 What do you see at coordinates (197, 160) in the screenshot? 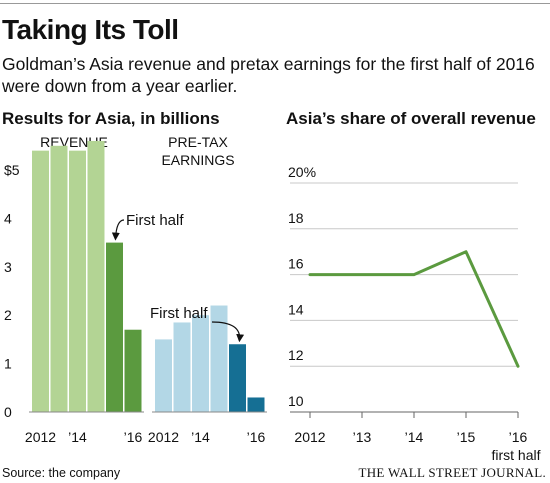
I see `bar-group-label: EARNINGS` at bounding box center [197, 160].